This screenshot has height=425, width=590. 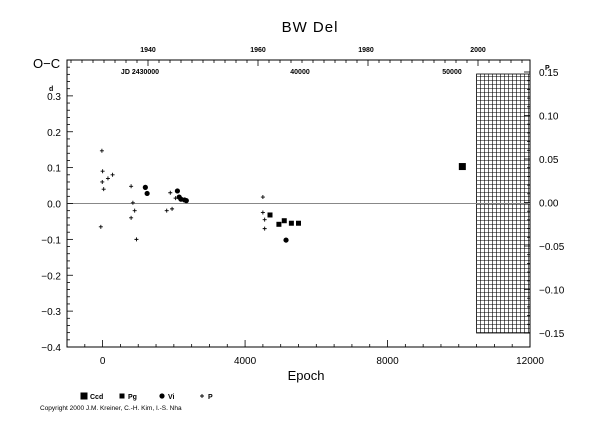 What do you see at coordinates (51, 276) in the screenshot?
I see `y-tick-label: −0.2` at bounding box center [51, 276].